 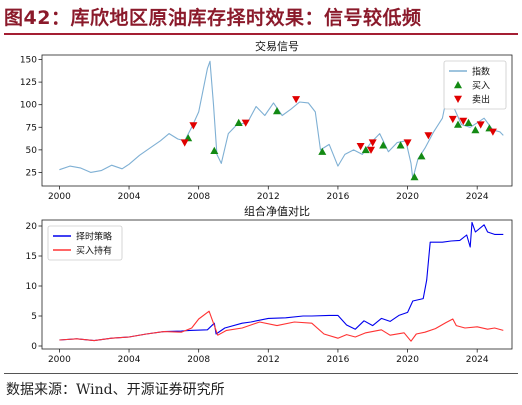 What do you see at coordinates (213, 18) in the screenshot?
I see `figure-title: 图42：库欣地区原油库存择时效果：信号较低频` at bounding box center [213, 18].